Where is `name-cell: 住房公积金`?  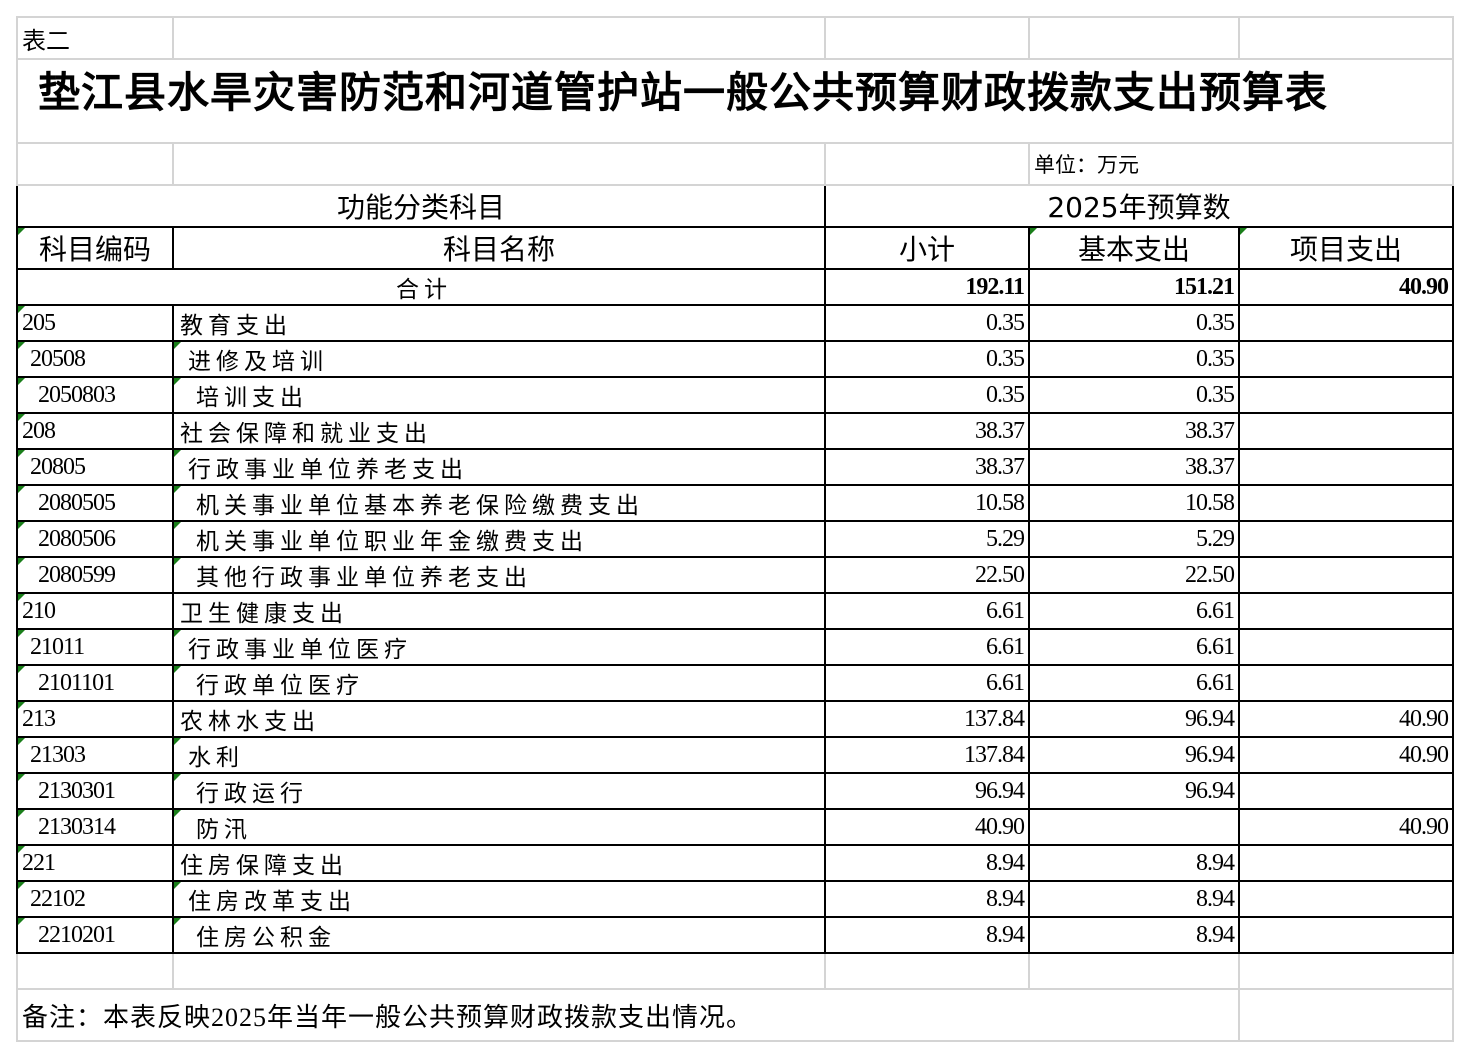 name-cell: 住房公积金 is located at coordinates (499, 935).